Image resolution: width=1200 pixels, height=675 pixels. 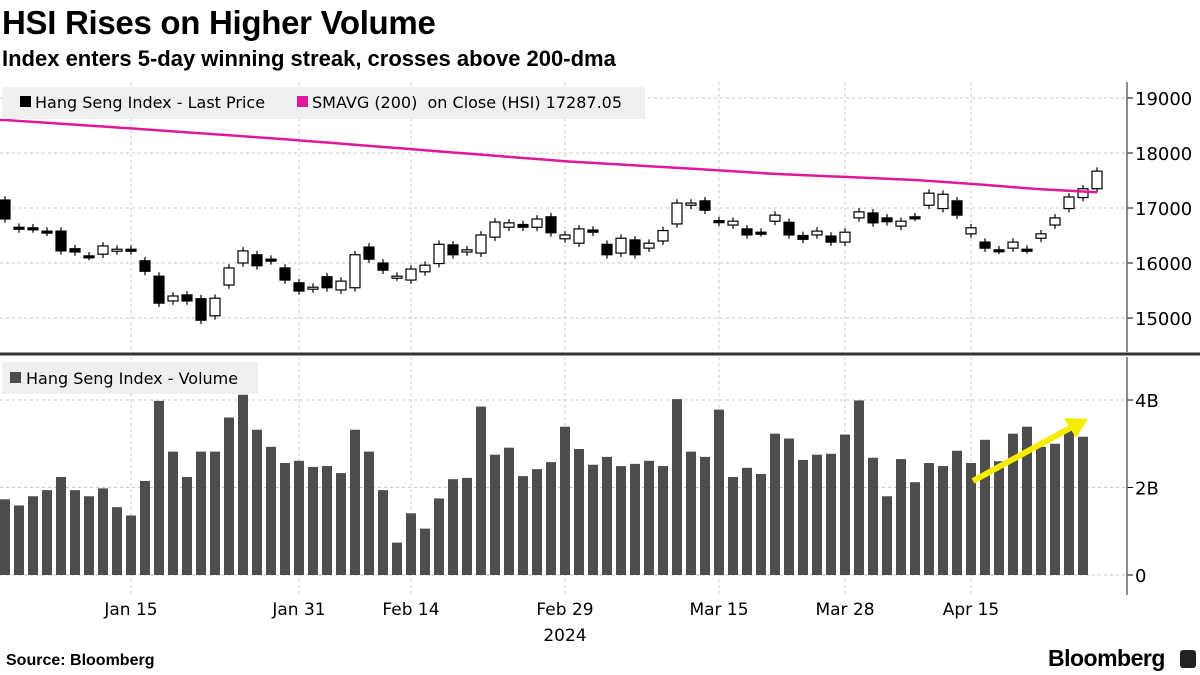 I want to click on sma-legend-label: SMAVG (200) on Close (HSI) 17287.05, so click(x=467, y=102).